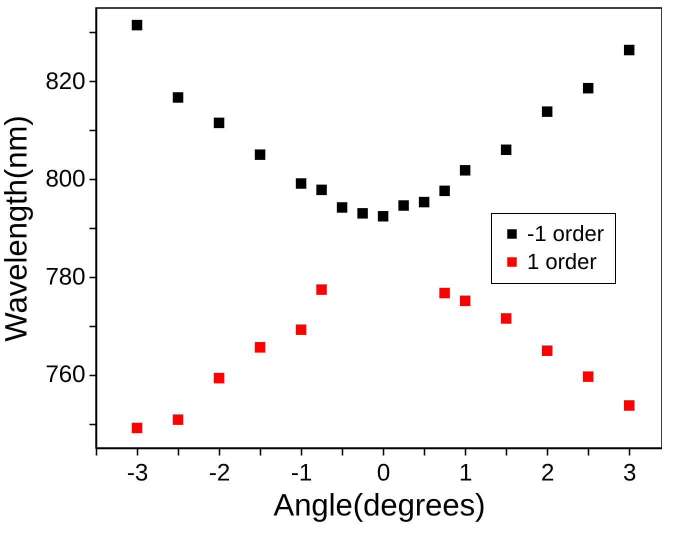 The width and height of the screenshot is (697, 558). What do you see at coordinates (565, 233) in the screenshot?
I see `legend-label: -1 order` at bounding box center [565, 233].